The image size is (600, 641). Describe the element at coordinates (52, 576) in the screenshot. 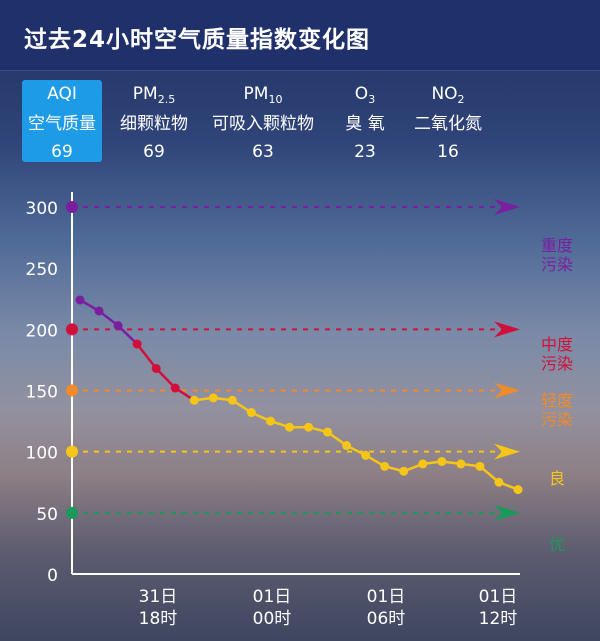

I see `y-tick-label: 0` at that location.